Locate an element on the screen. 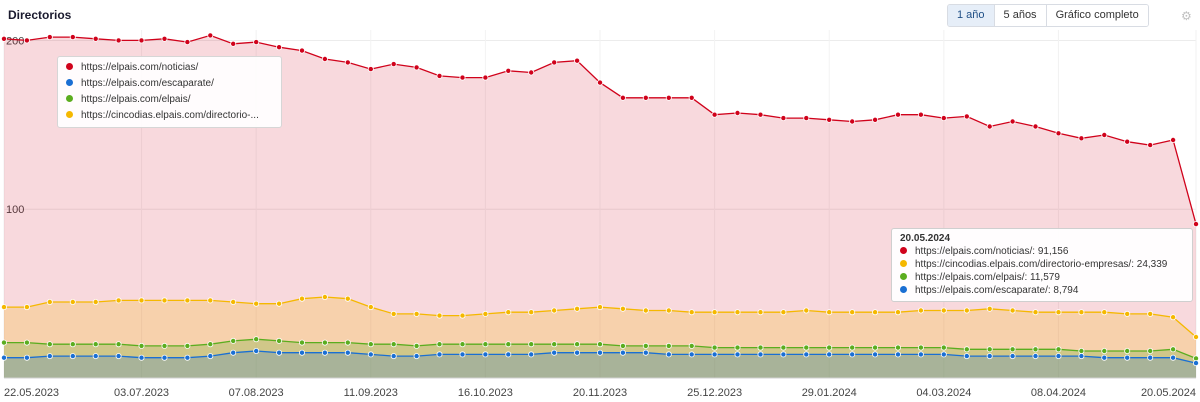 This screenshot has height=402, width=1200. legend-item-escaparate: https://elpais.com/escaparate/ is located at coordinates (140, 84).